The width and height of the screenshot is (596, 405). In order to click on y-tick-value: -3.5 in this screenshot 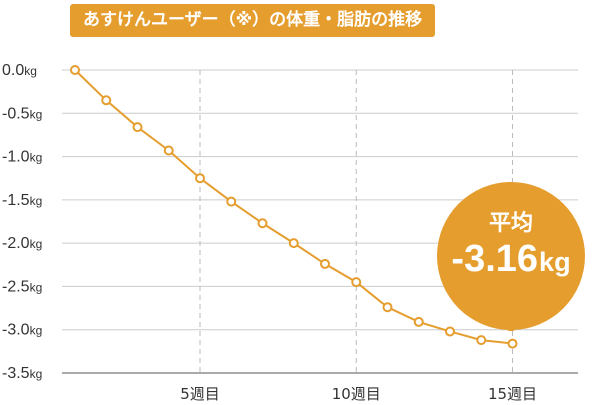, I will do `click(16, 373)`.